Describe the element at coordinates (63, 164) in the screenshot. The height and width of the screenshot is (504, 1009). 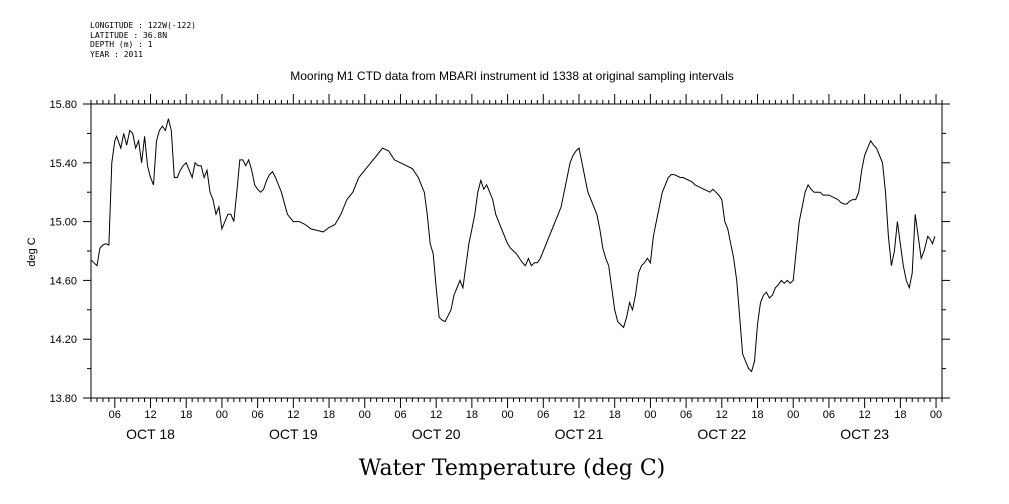
I see `y-tick-label: 15.40` at that location.